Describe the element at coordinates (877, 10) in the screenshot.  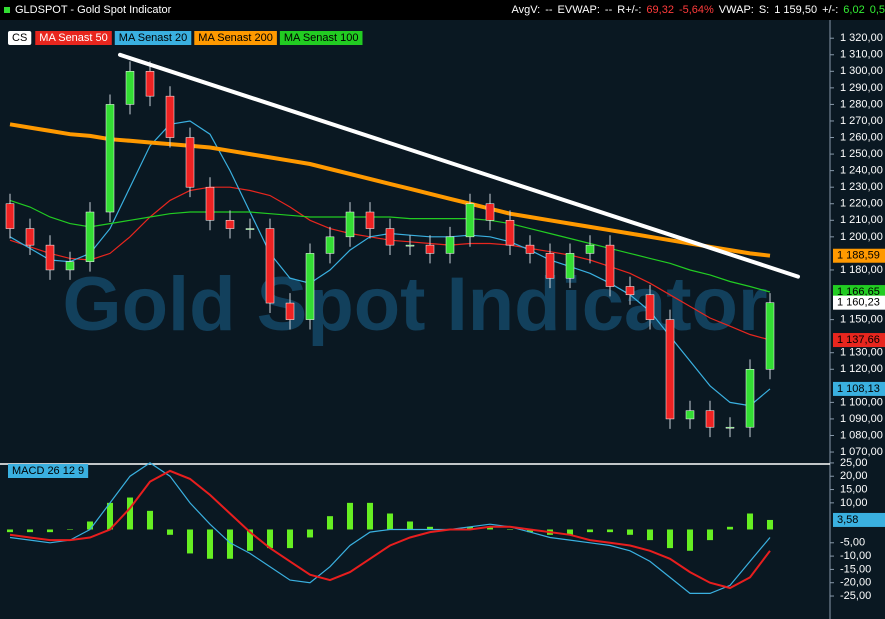
I see `stat-value: 0,5` at that location.